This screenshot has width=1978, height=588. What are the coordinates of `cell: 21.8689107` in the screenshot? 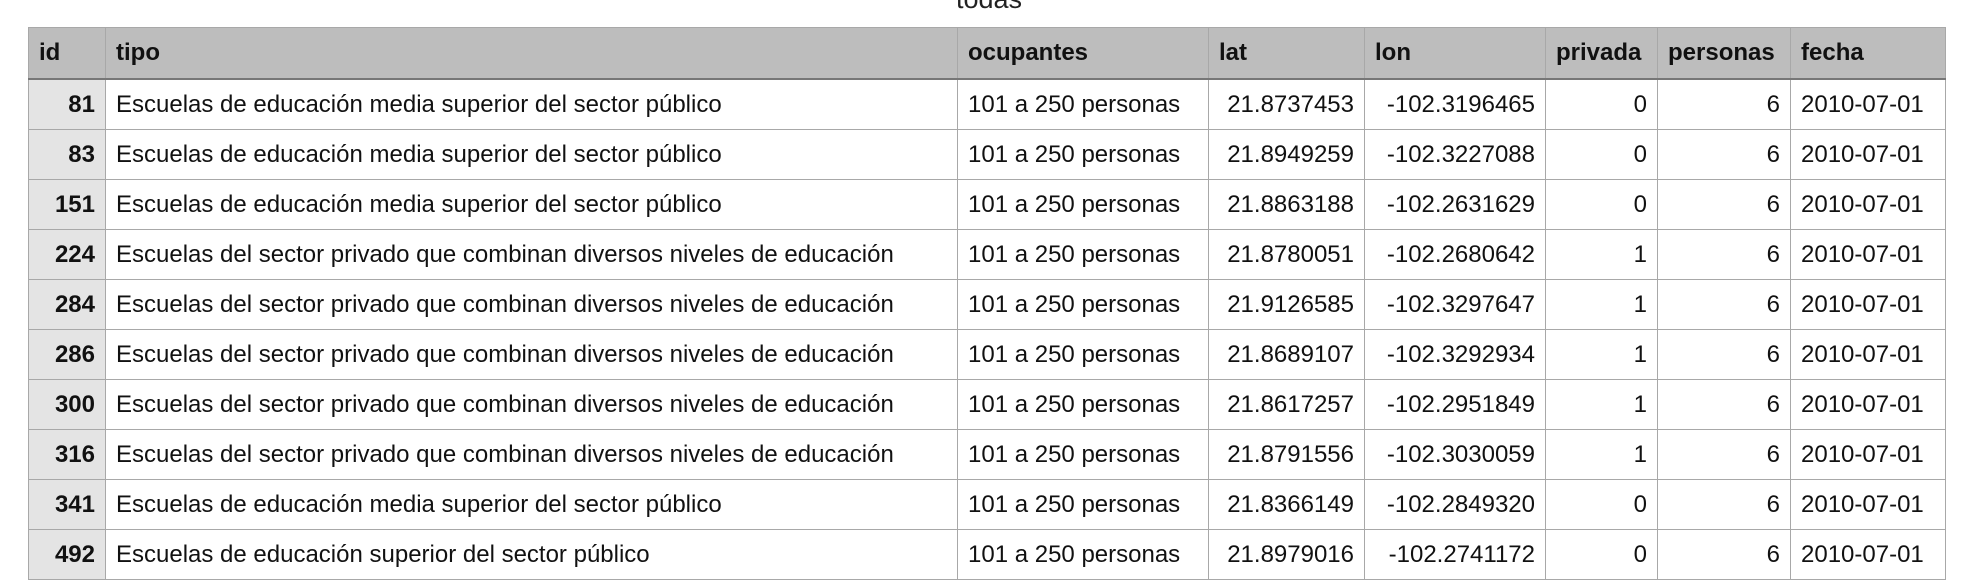 It's located at (1286, 354).